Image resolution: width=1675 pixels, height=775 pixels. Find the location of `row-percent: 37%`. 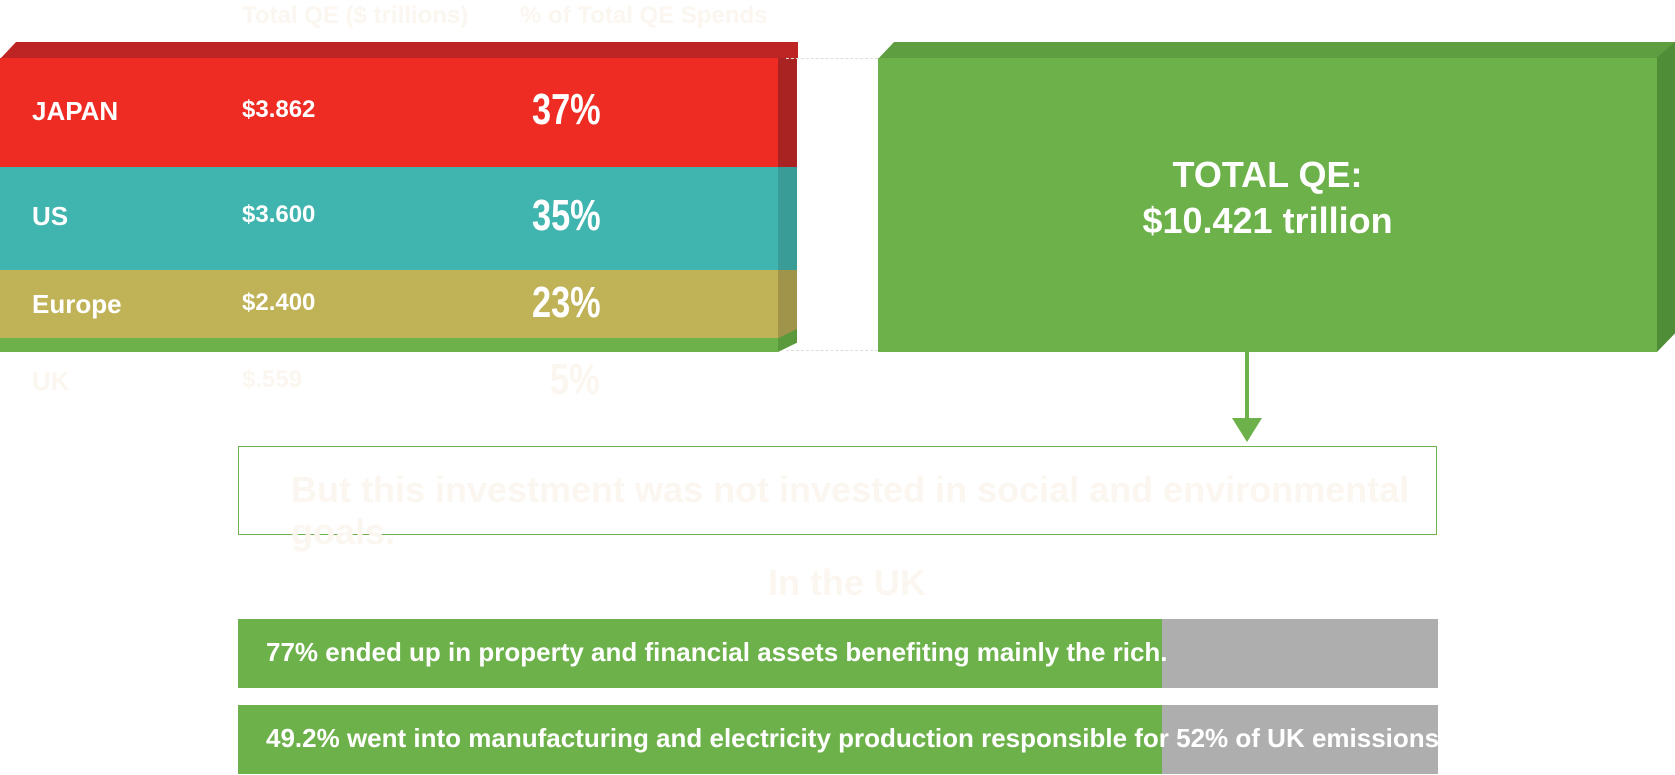

row-percent: 37% is located at coordinates (566, 109).